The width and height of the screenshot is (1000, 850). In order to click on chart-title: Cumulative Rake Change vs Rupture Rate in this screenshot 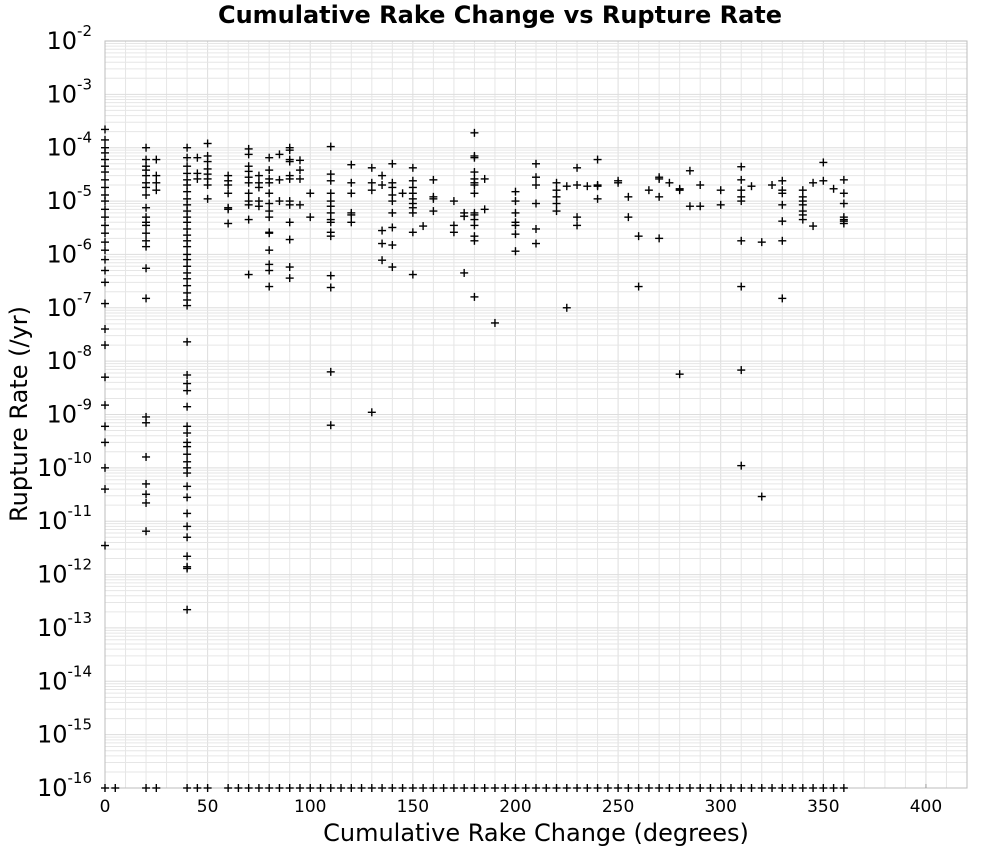, I will do `click(500, 15)`.